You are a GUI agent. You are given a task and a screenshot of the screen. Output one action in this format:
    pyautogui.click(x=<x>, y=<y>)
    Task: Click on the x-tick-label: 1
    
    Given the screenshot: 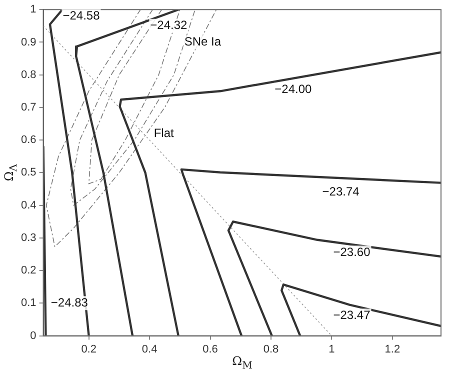 What is the action you would take?
    pyautogui.click(x=331, y=349)
    